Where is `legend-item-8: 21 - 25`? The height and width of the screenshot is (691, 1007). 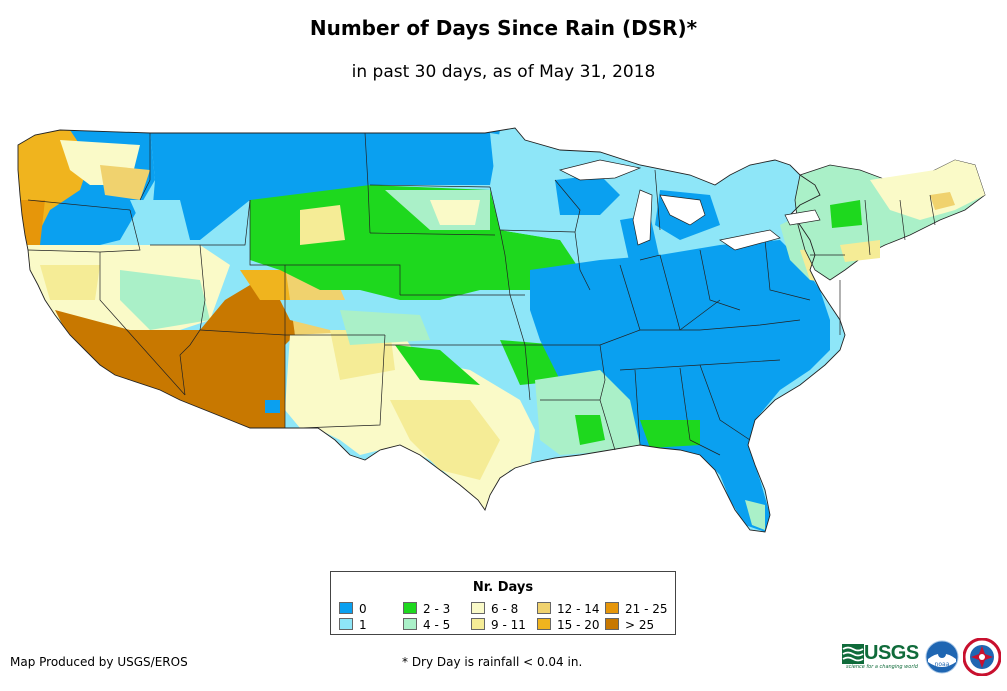
legend-item-8: 21 - 25 is located at coordinates (636, 609).